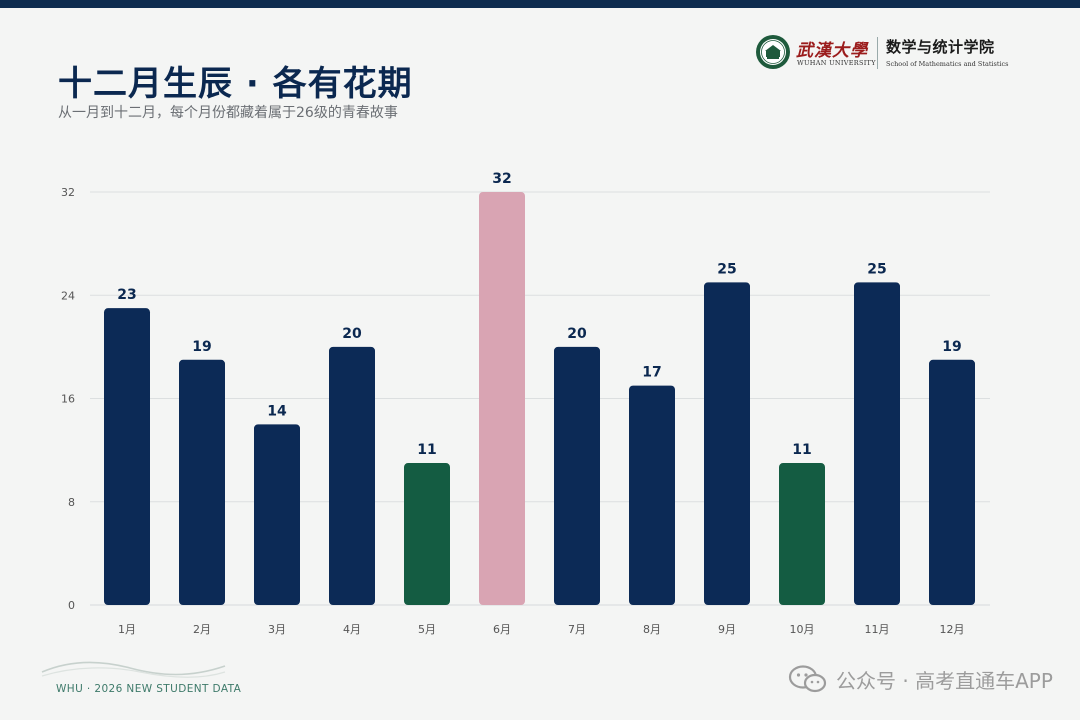  What do you see at coordinates (502, 629) in the screenshot?
I see `x-tick-label-6: 6月` at bounding box center [502, 629].